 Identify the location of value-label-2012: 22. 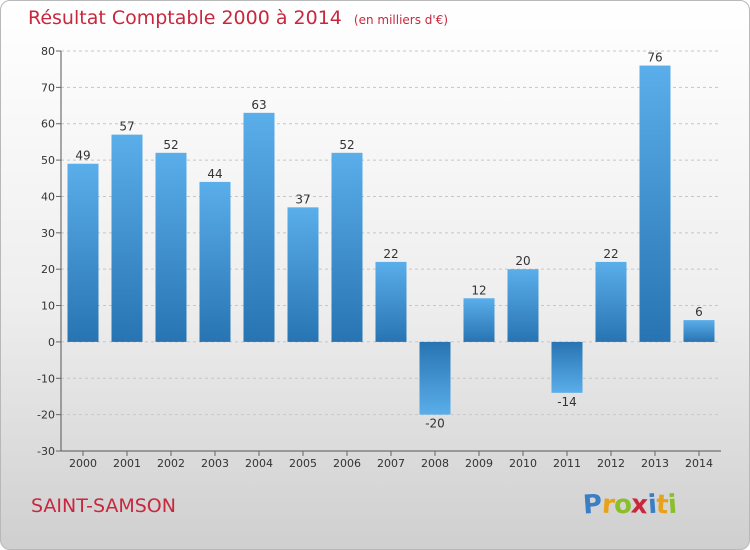
(610, 254).